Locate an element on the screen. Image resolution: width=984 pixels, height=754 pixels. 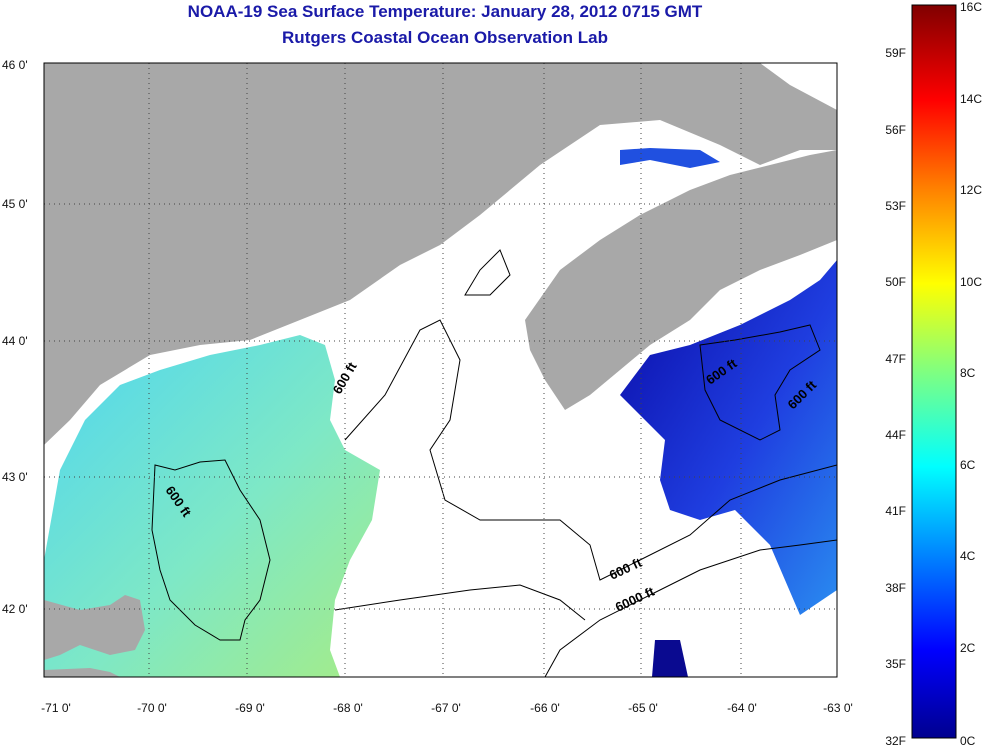
lon-label-67: -67 0' is located at coordinates (446, 708).